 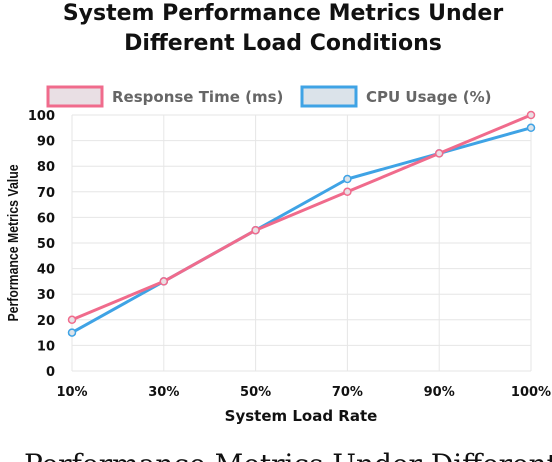 I want to click on x-tick-label-1: 30%, so click(x=163, y=392).